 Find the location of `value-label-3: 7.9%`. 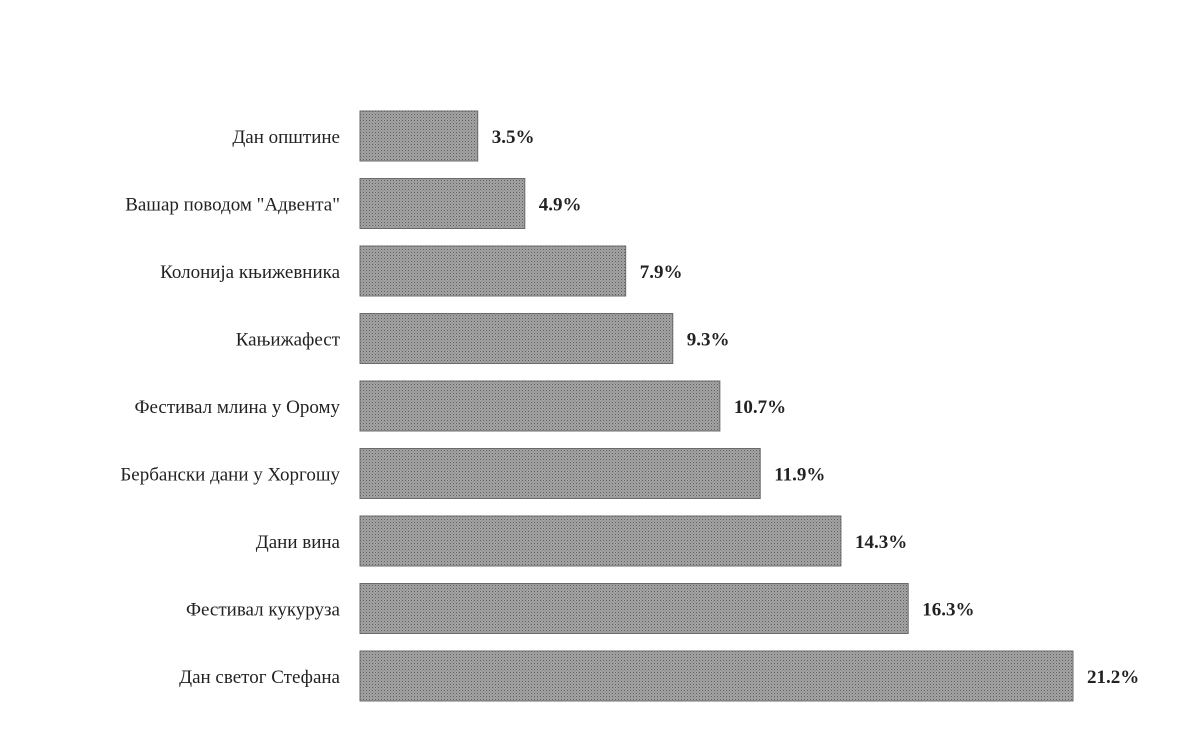

value-label-3: 7.9% is located at coordinates (661, 272).